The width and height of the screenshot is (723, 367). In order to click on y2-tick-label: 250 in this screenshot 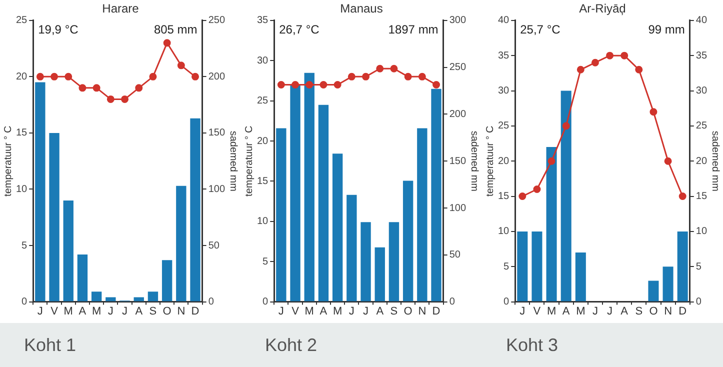, I will do `click(457, 68)`.